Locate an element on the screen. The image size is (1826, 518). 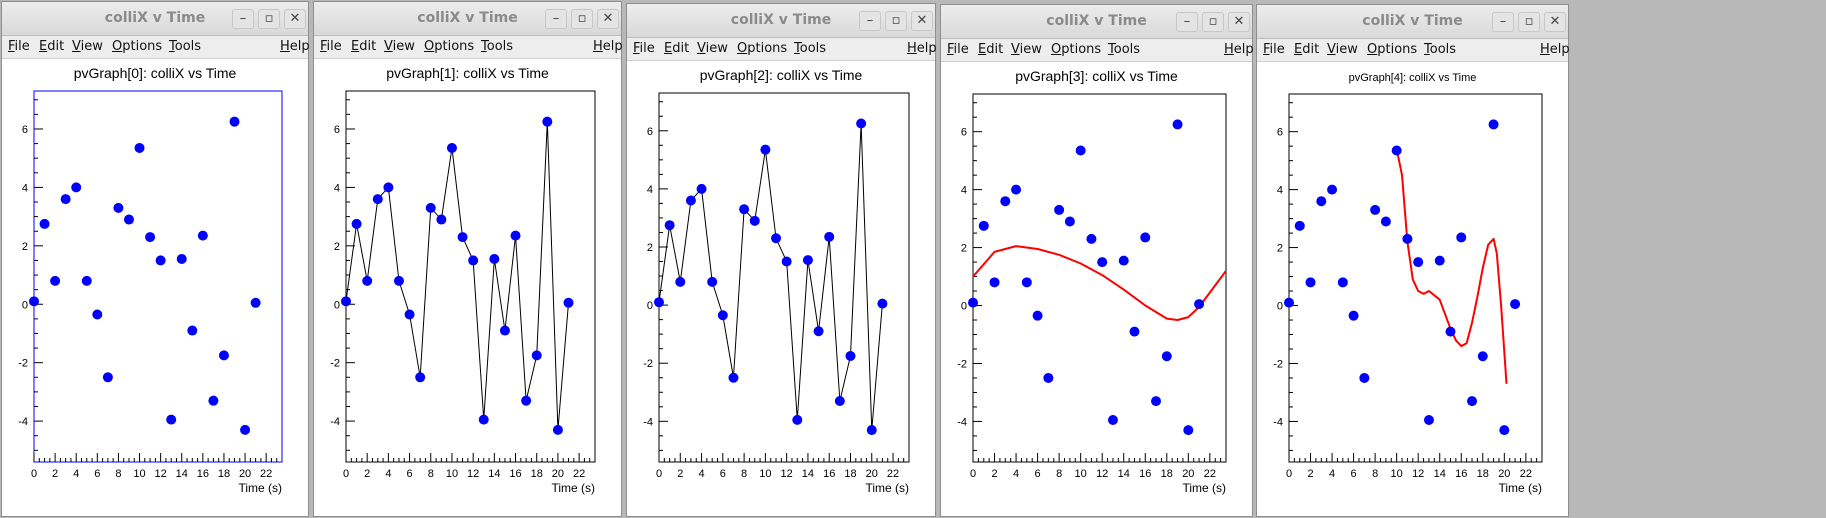
y-tick-label: -4 is located at coordinates (23, 422).